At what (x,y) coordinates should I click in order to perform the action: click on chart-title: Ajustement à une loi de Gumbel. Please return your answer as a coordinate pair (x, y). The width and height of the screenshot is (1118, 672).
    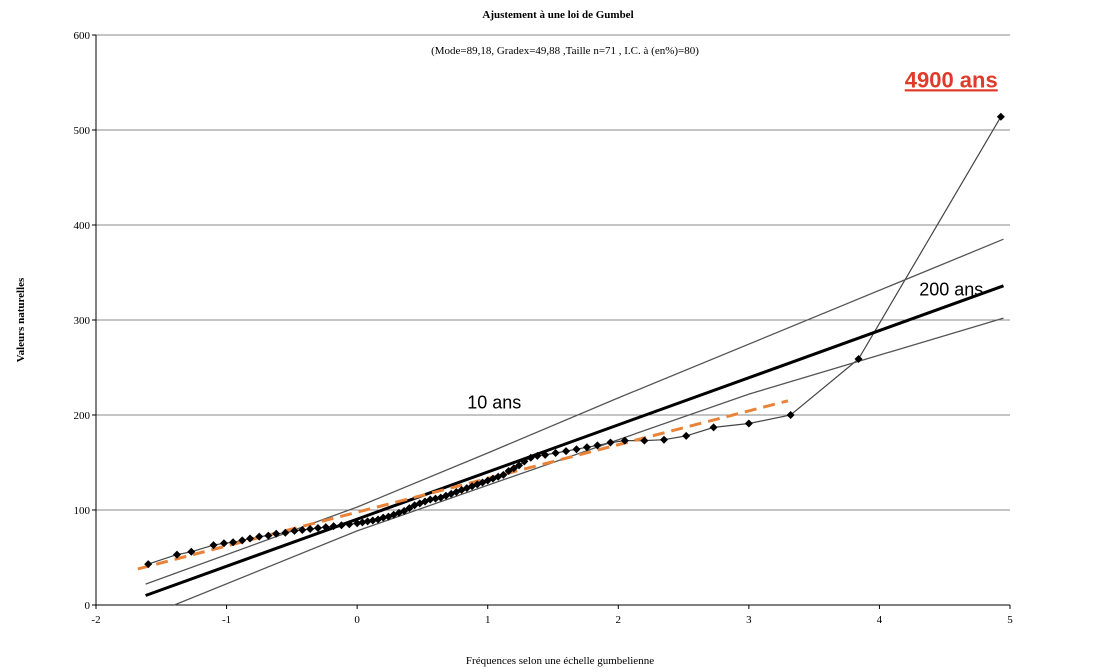
    Looking at the image, I should click on (557, 15).